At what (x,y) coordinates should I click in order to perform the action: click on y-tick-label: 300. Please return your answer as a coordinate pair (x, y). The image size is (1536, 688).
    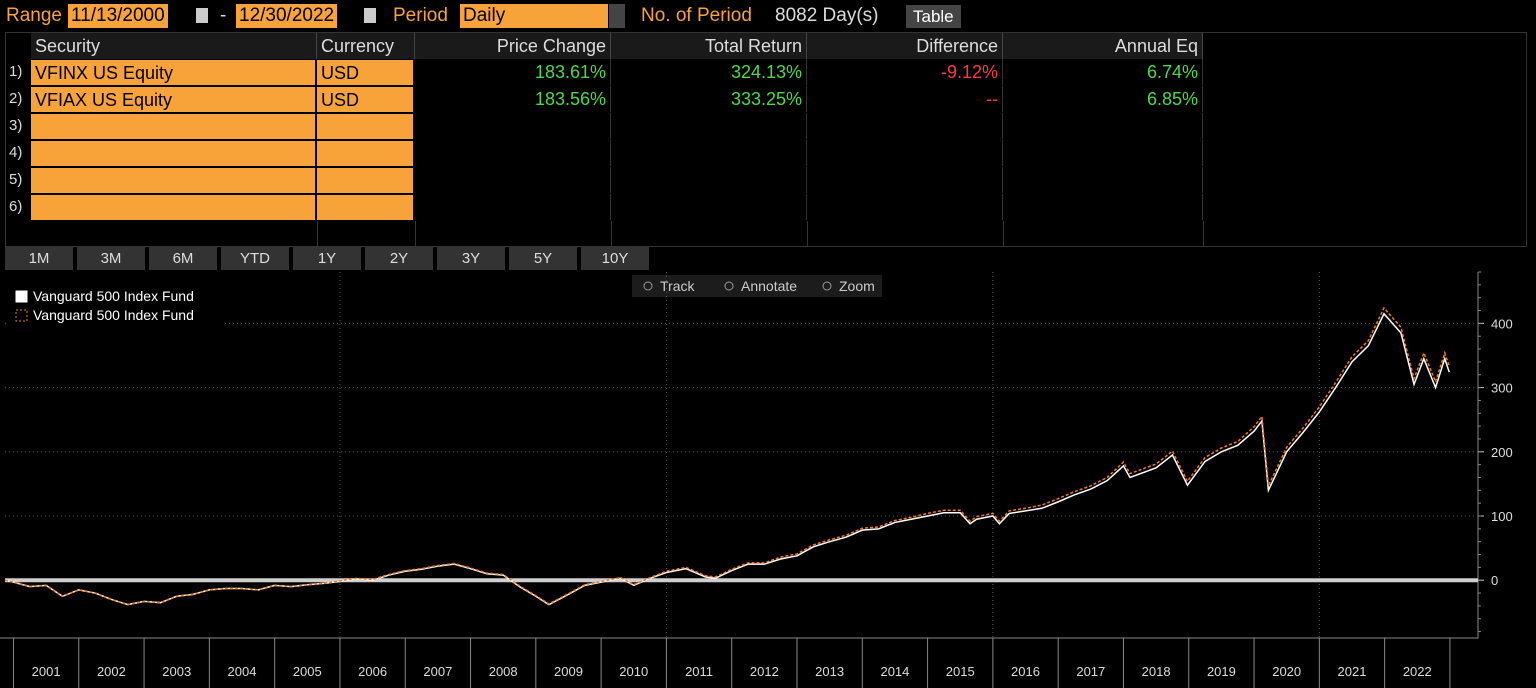
    Looking at the image, I should click on (1502, 388).